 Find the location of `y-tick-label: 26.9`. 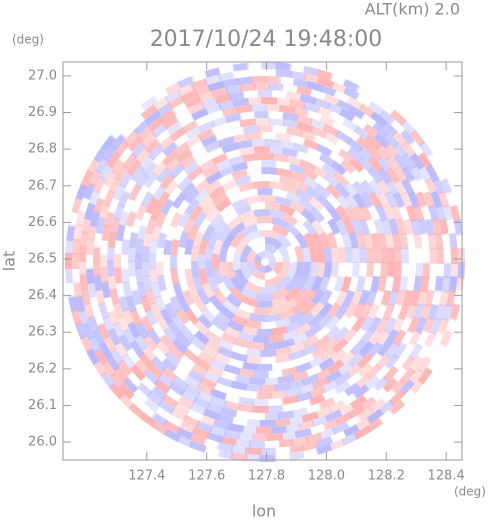

y-tick-label: 26.9 is located at coordinates (42, 112).